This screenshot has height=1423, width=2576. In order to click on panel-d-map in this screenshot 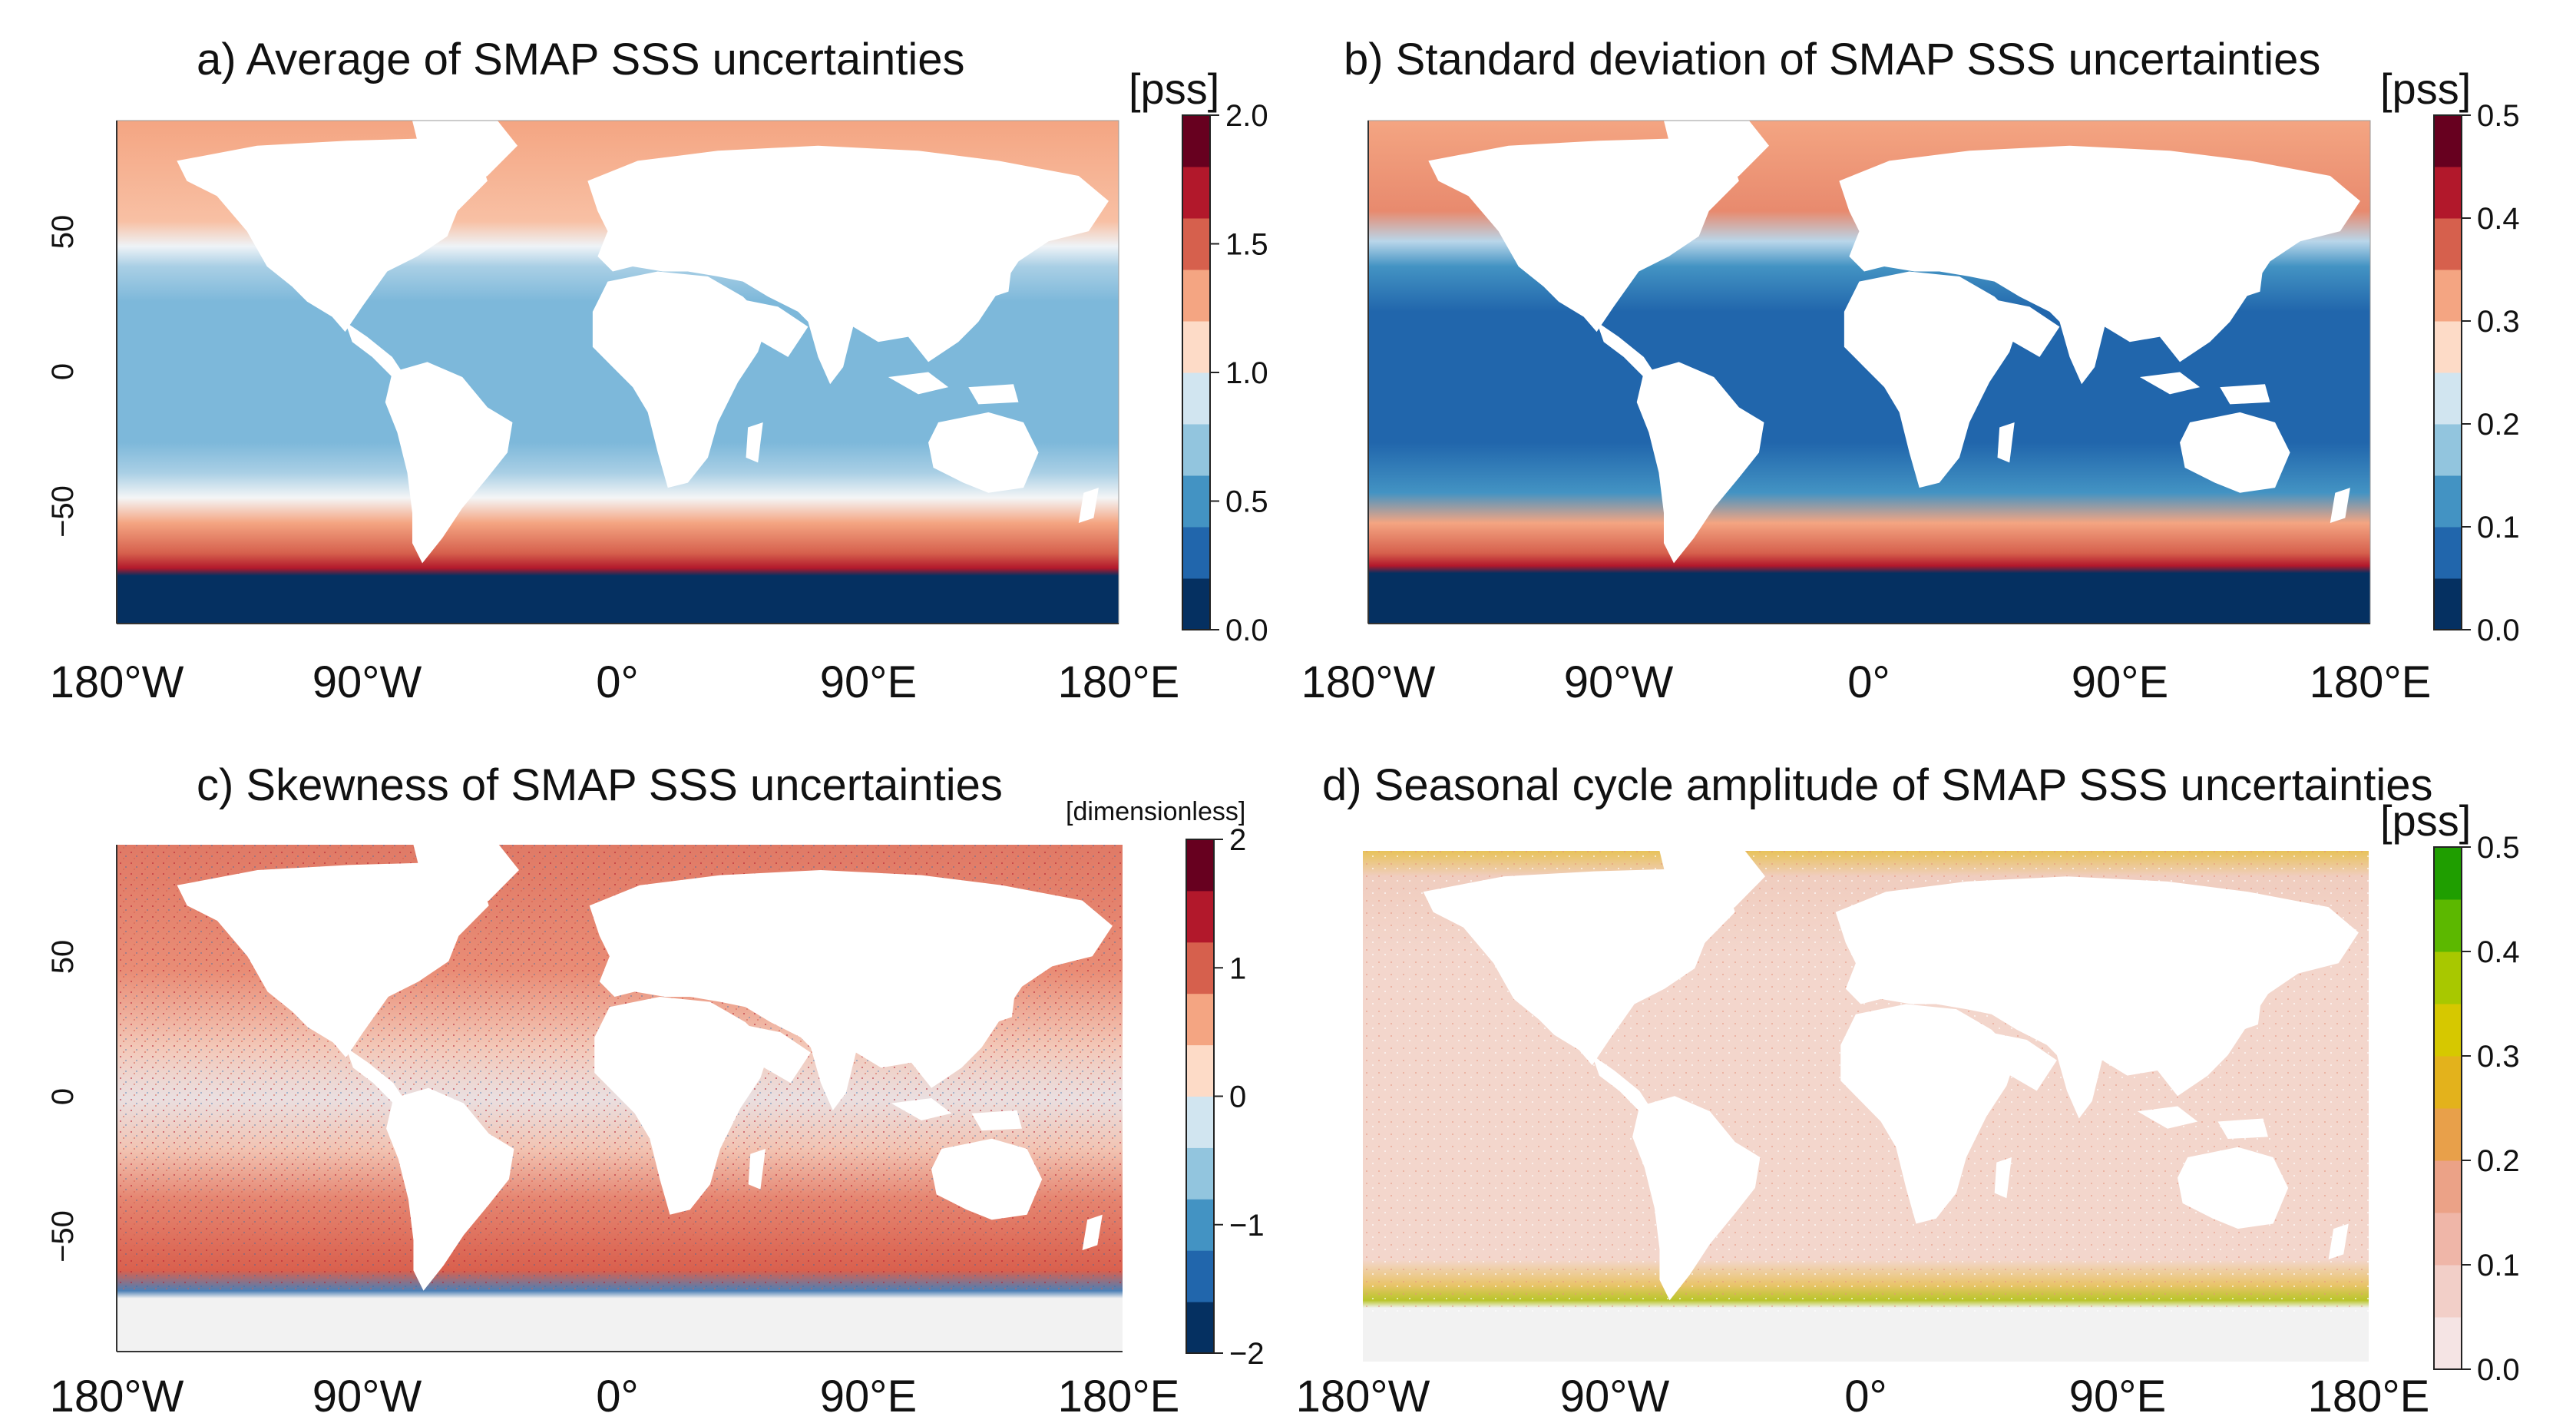, I will do `click(1866, 1106)`.